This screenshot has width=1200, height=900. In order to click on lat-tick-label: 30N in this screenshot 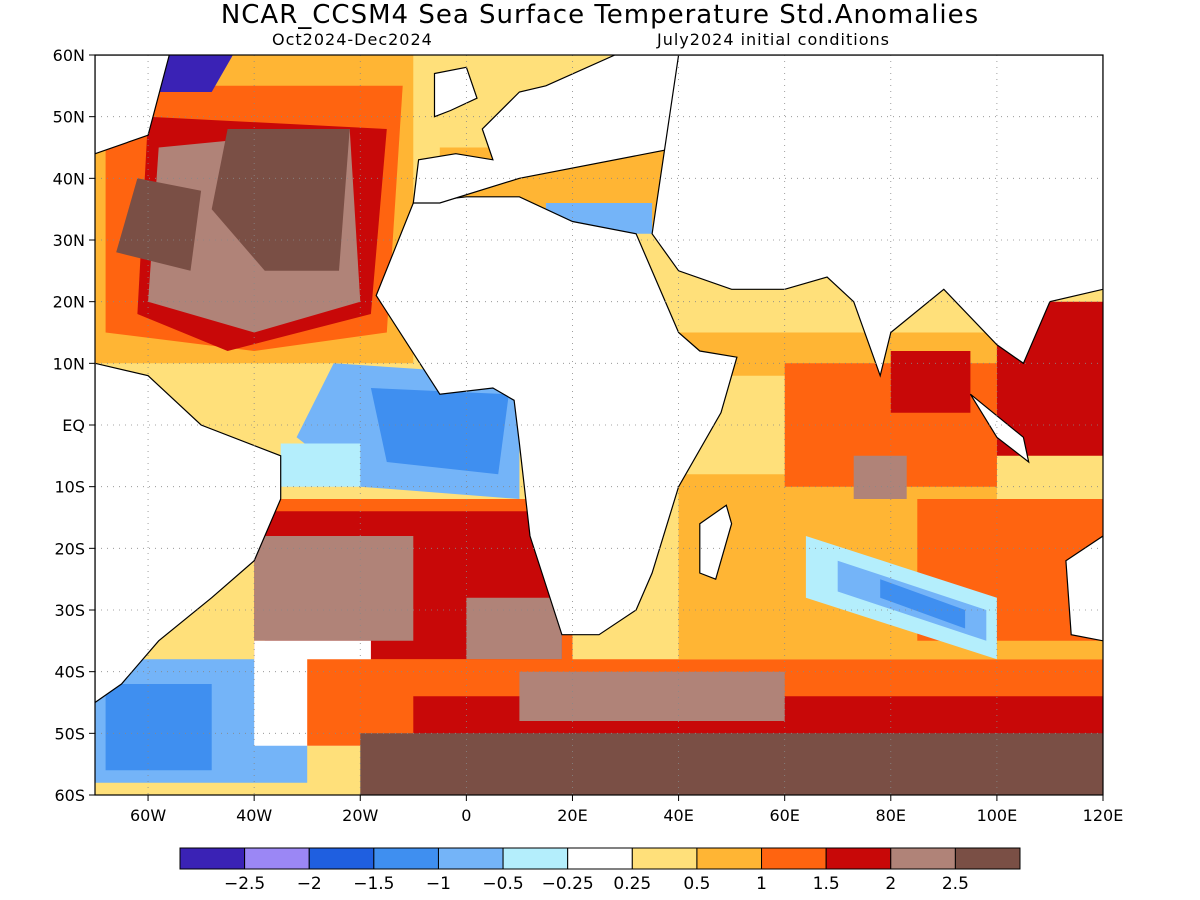, I will do `click(69, 240)`.